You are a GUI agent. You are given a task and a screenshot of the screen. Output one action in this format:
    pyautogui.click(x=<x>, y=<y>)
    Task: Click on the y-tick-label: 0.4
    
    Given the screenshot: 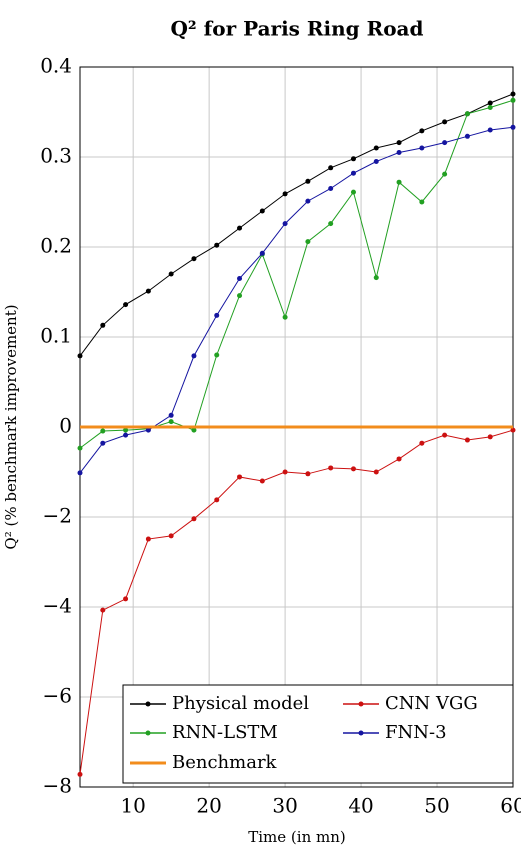 What is the action you would take?
    pyautogui.click(x=56, y=66)
    